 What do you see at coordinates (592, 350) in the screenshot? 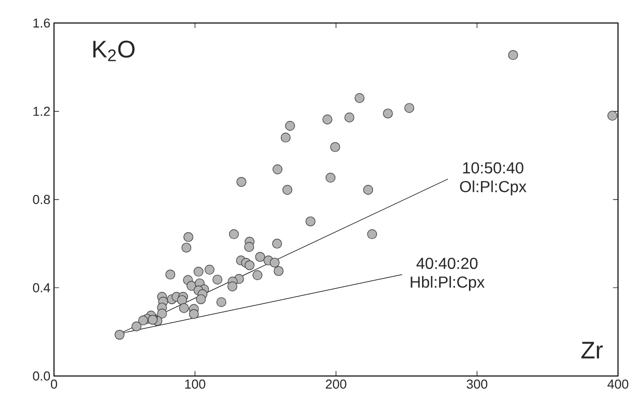
I see `x-axis-title: Zr` at bounding box center [592, 350].